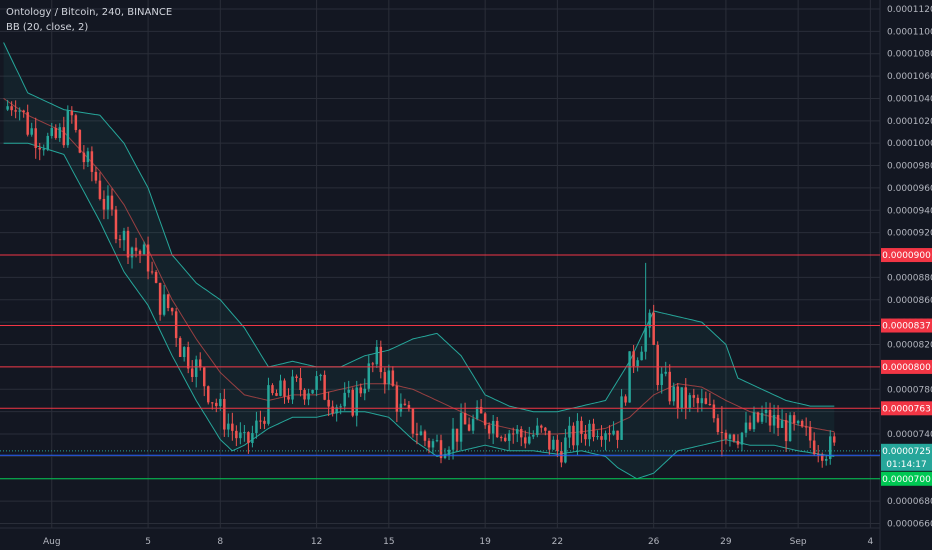 This screenshot has width=932, height=550. I want to click on time-axis: Aug 5 8 12 15 19 22 26 29 Sep 4, so click(458, 542).